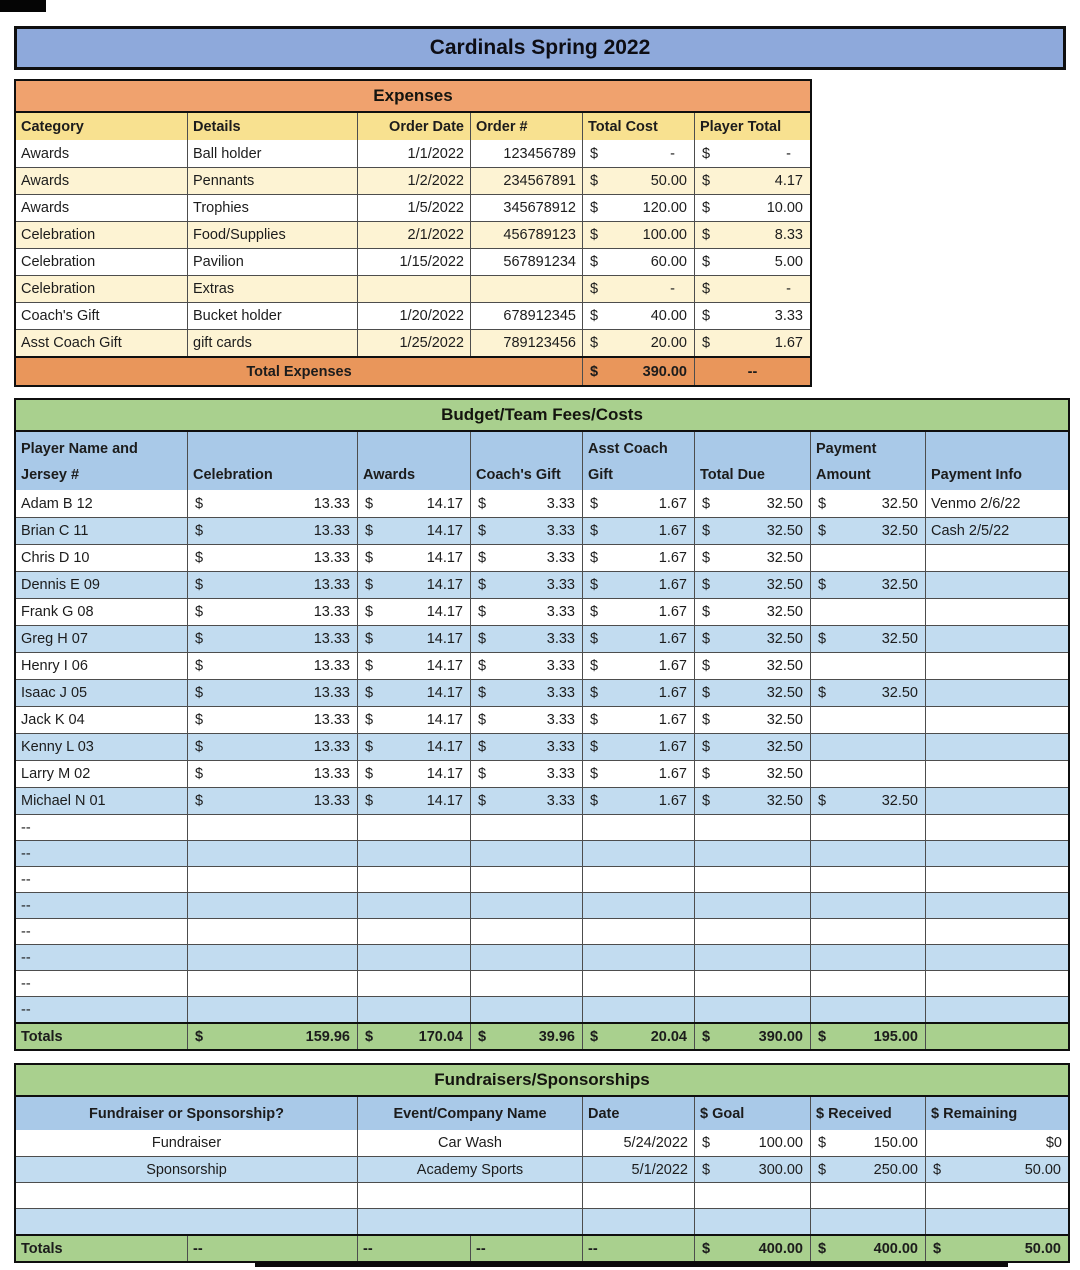 The width and height of the screenshot is (1080, 1270). Describe the element at coordinates (60, 585) in the screenshot. I see `cell-text: Dennis E 09` at that location.